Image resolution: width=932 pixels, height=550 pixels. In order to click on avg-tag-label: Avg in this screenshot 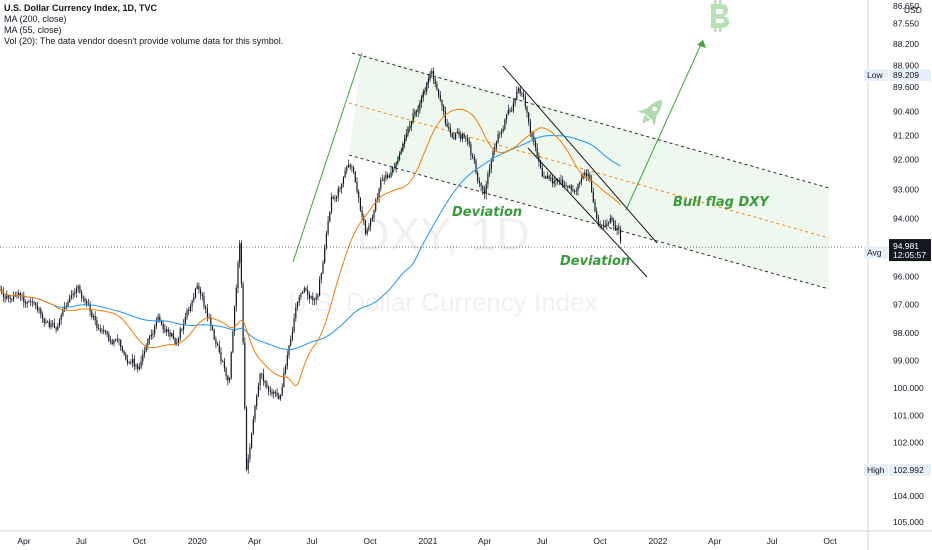, I will do `click(874, 253)`.